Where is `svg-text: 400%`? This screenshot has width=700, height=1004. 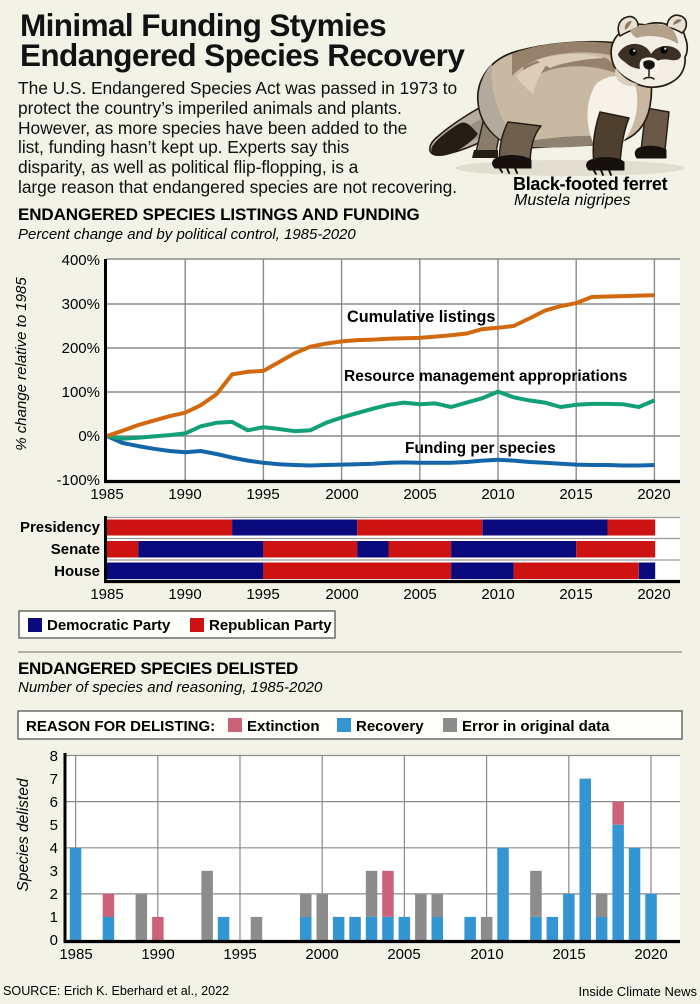
svg-text: 400% is located at coordinates (81, 260).